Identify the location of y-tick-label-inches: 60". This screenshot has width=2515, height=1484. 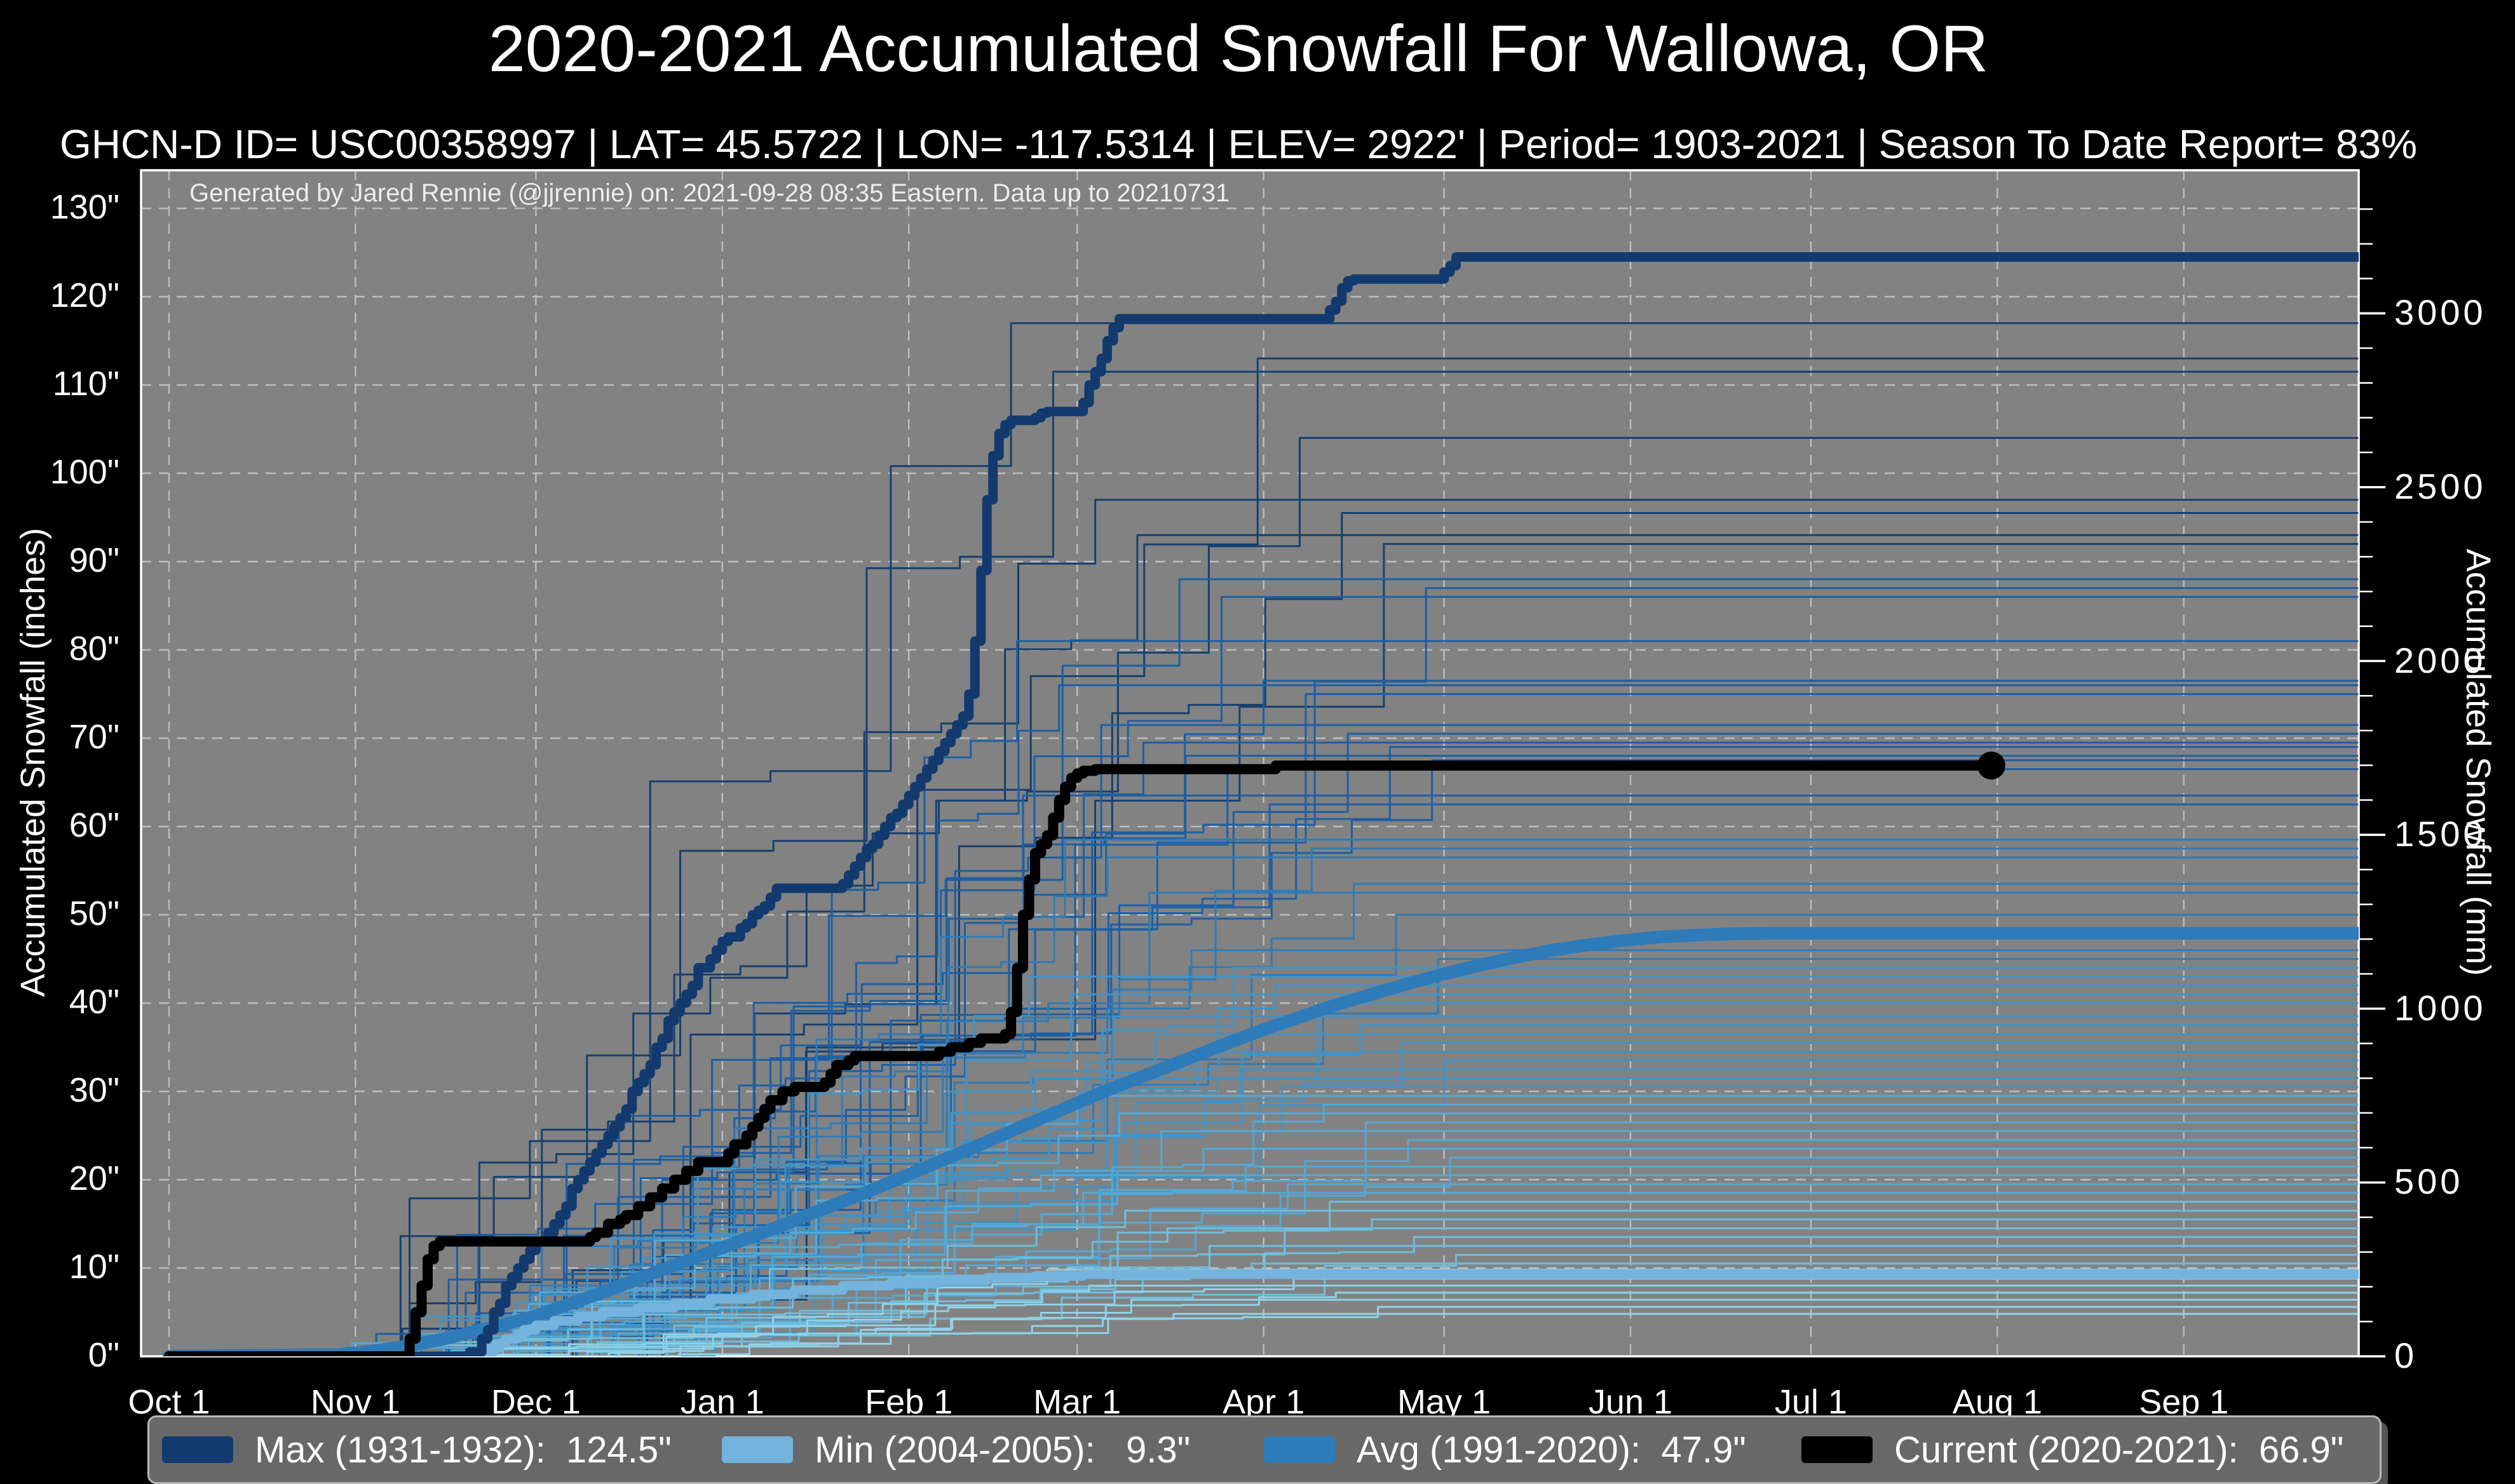
(94, 825).